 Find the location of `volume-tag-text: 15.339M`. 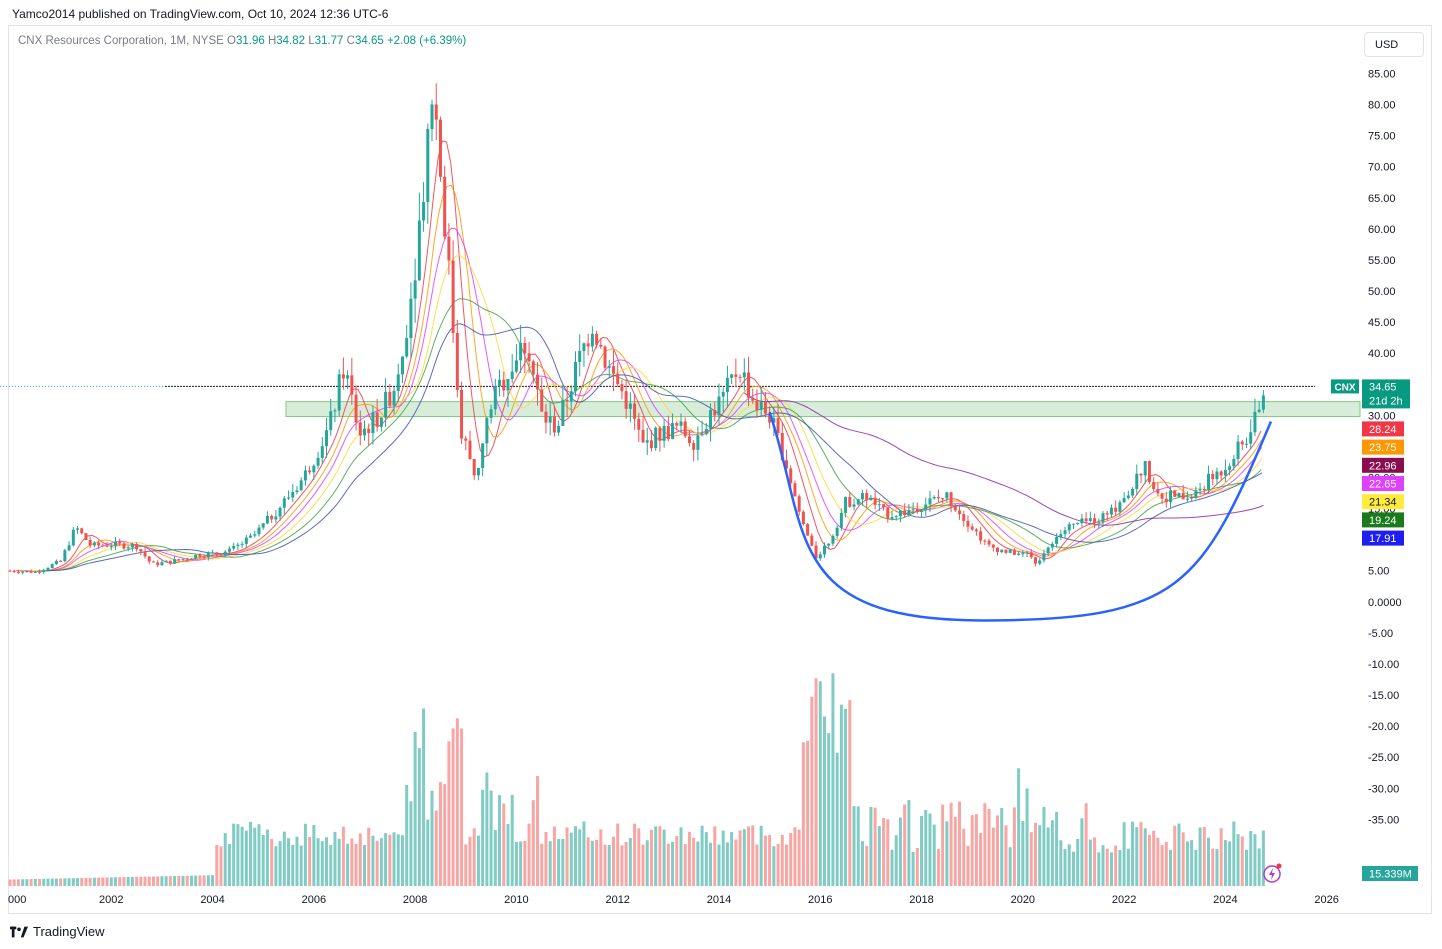

volume-tag-text: 15.339M is located at coordinates (1390, 875).